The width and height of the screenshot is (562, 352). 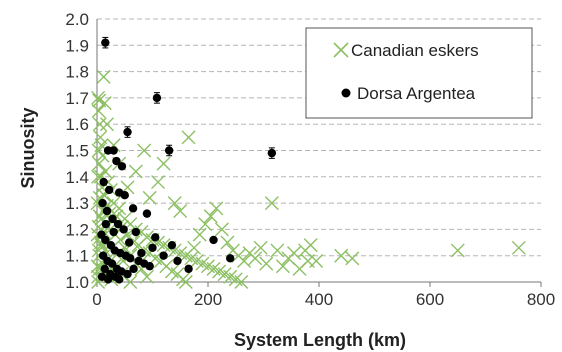 What do you see at coordinates (77, 98) in the screenshot?
I see `y-tick-label: 1.7` at bounding box center [77, 98].